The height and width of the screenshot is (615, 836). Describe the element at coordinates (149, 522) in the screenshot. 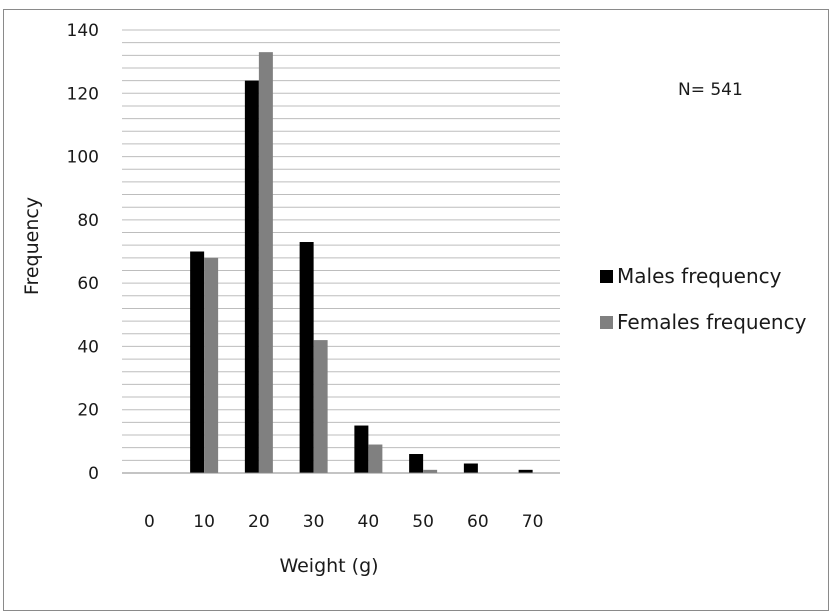

I see `x-tick-label: 0` at that location.